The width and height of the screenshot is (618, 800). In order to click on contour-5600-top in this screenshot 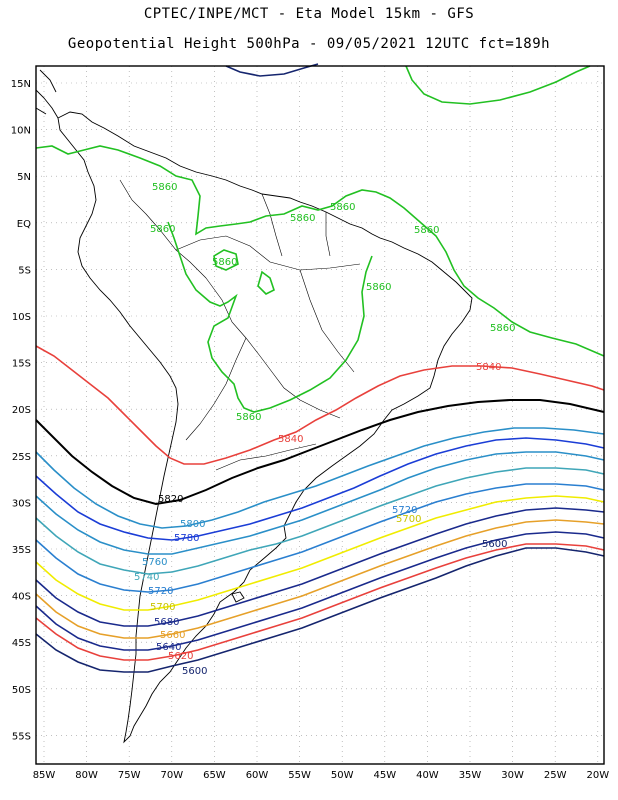, I will do `click(272, 70)`.